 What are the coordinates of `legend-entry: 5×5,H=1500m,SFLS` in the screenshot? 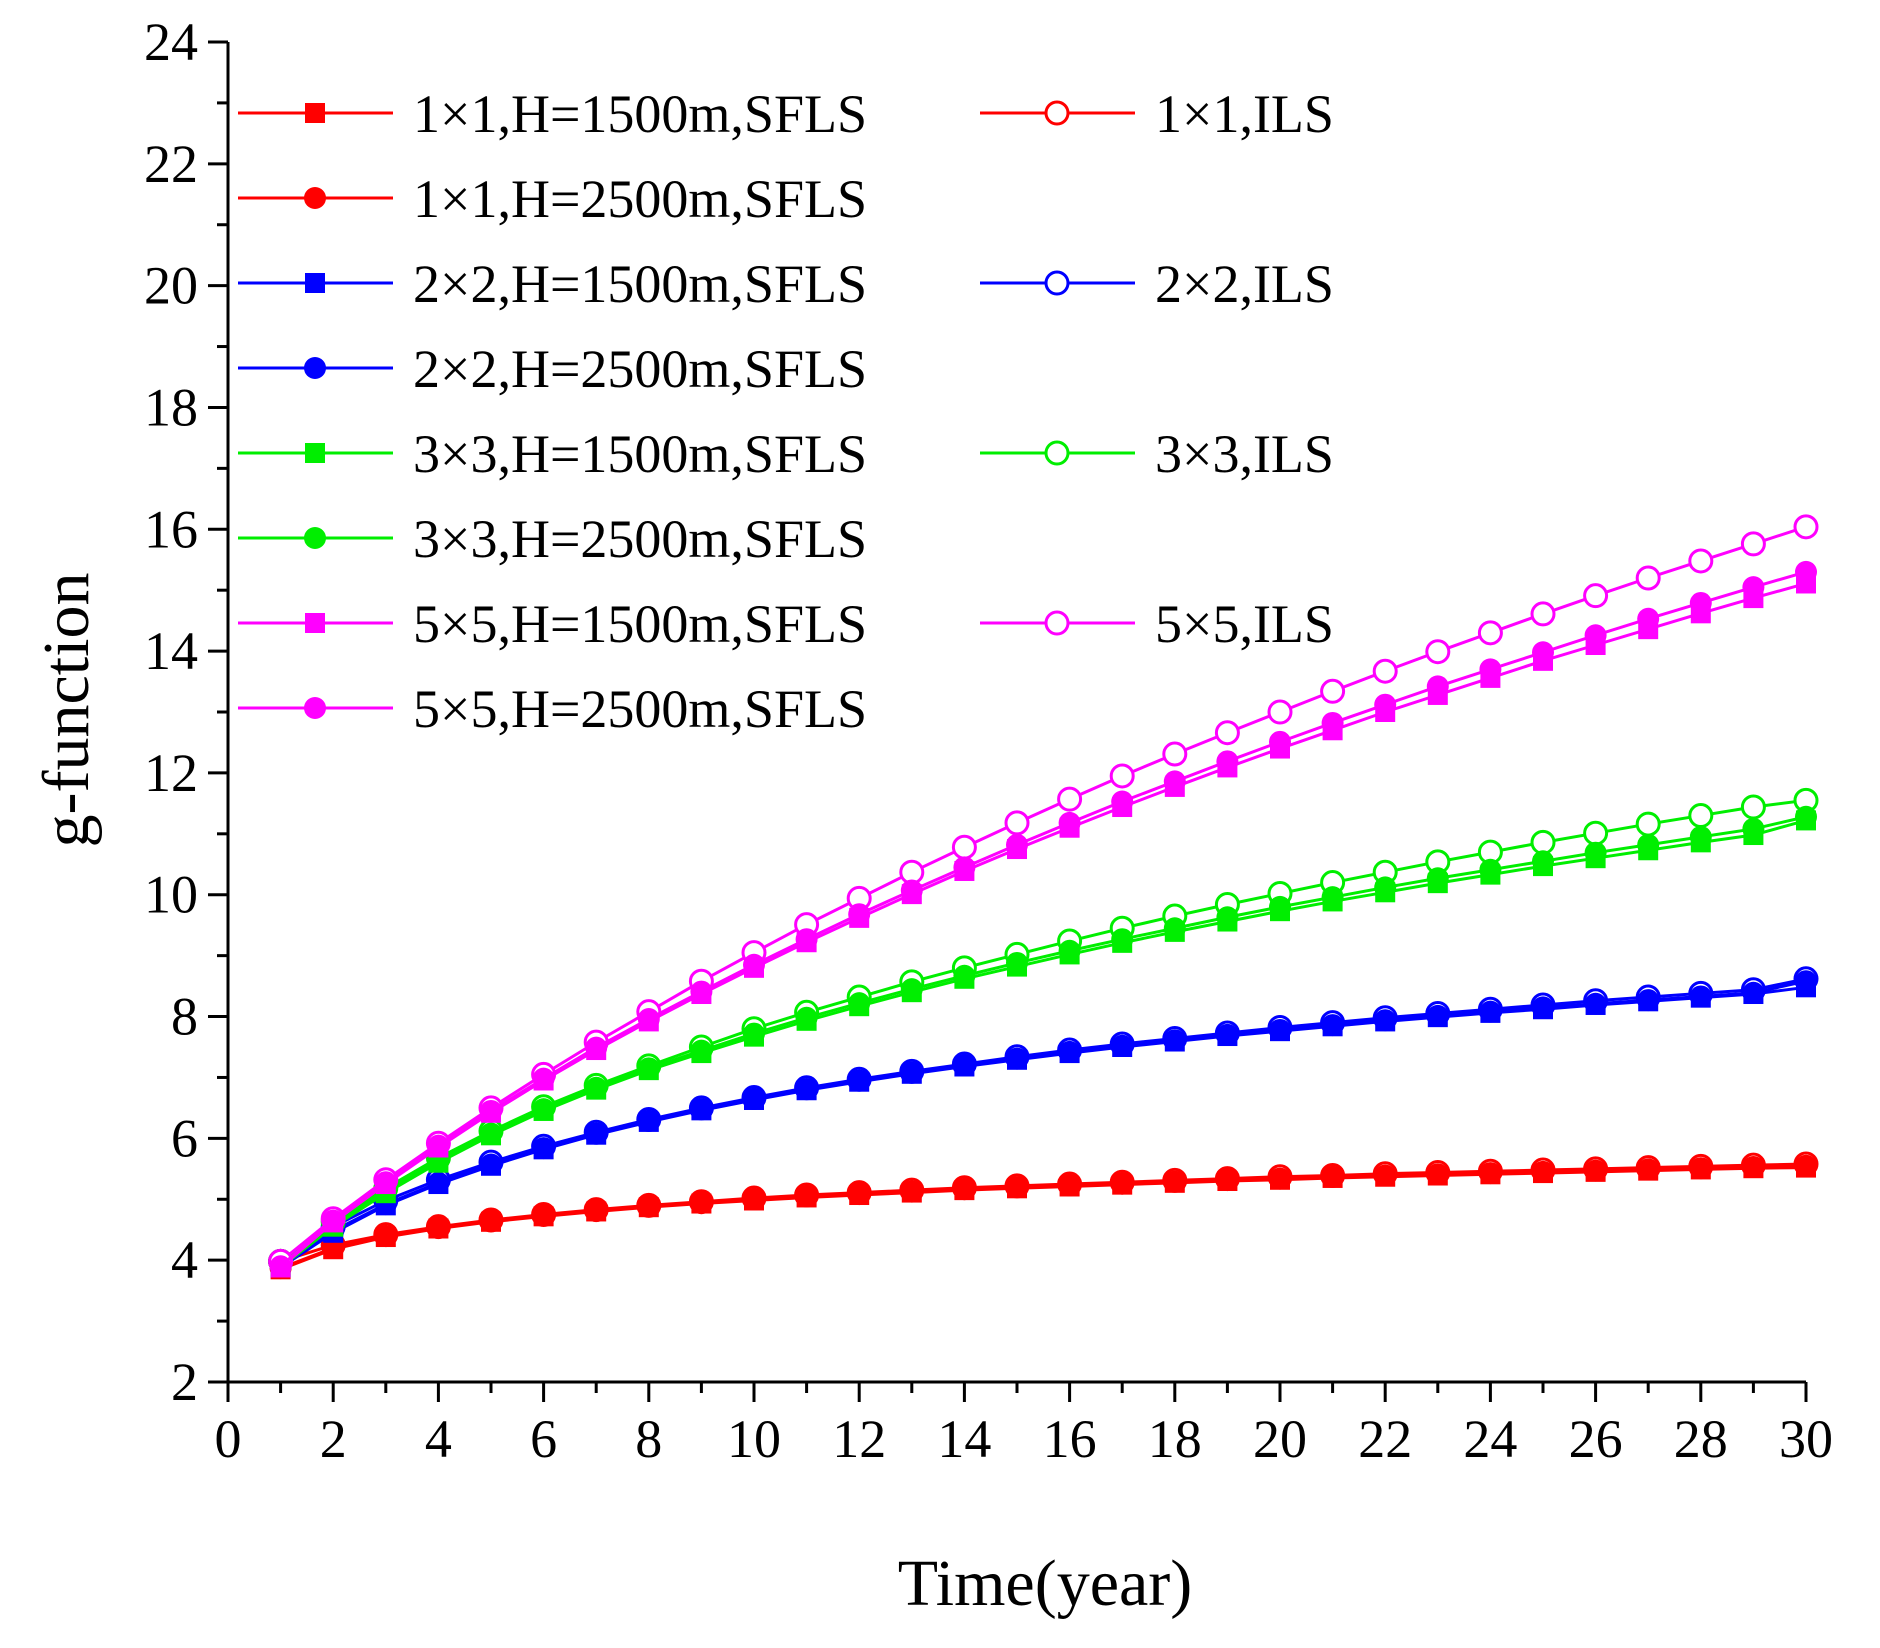 It's located at (552, 624).